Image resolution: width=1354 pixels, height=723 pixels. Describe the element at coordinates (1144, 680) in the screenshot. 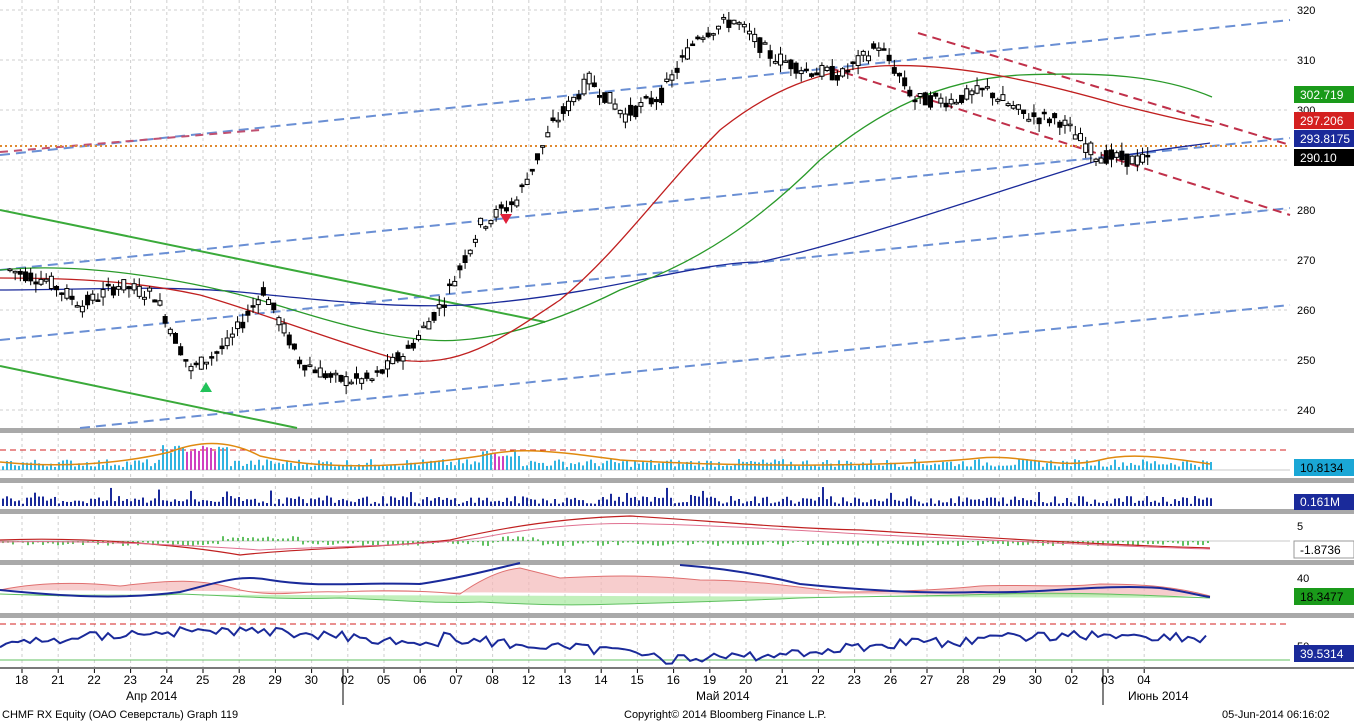

I see `x-day-label: 04` at that location.